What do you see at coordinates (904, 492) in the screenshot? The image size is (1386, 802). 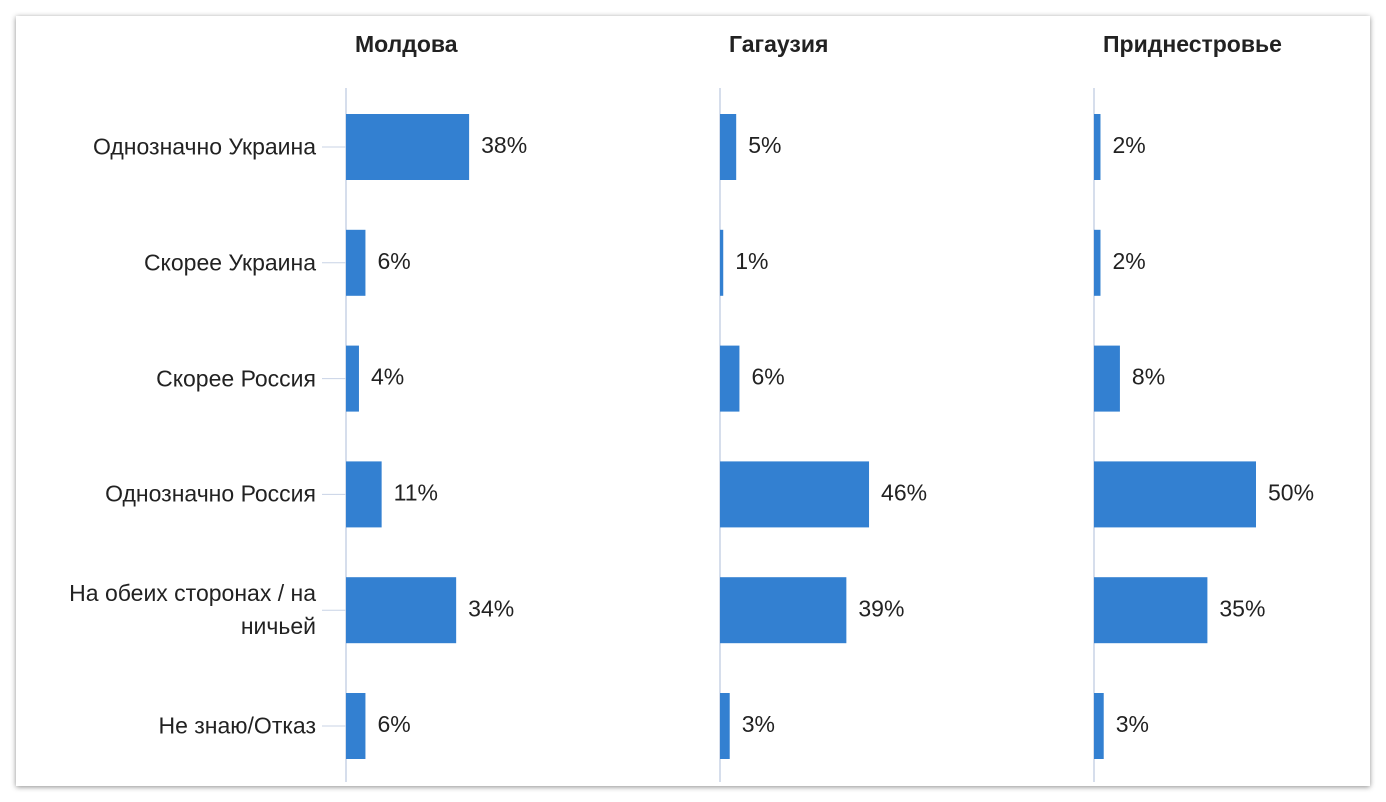 I see `value-label: 46%` at bounding box center [904, 492].